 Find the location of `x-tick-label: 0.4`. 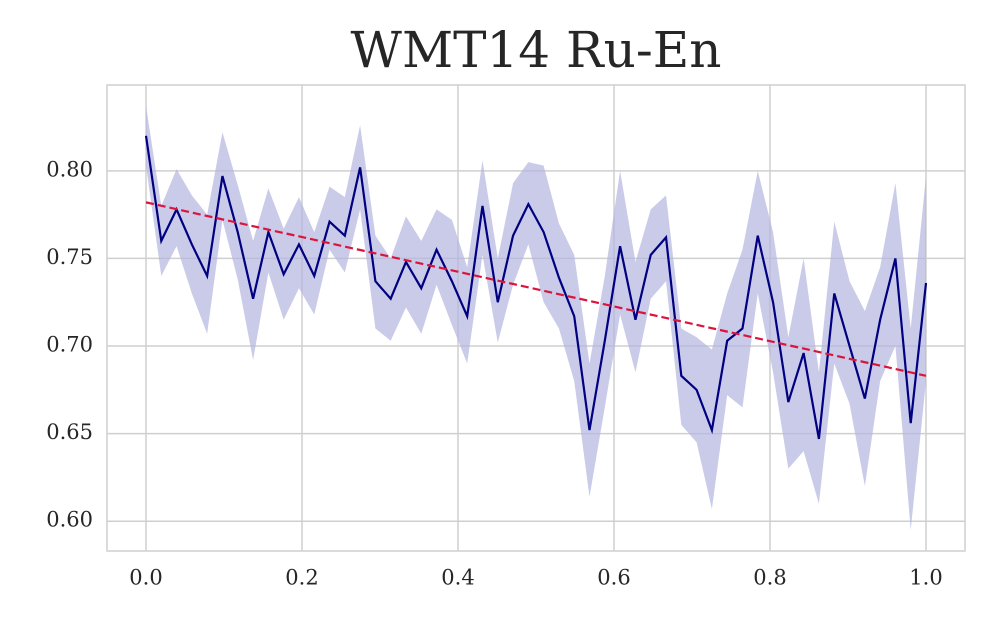

x-tick-label: 0.4 is located at coordinates (457, 578).